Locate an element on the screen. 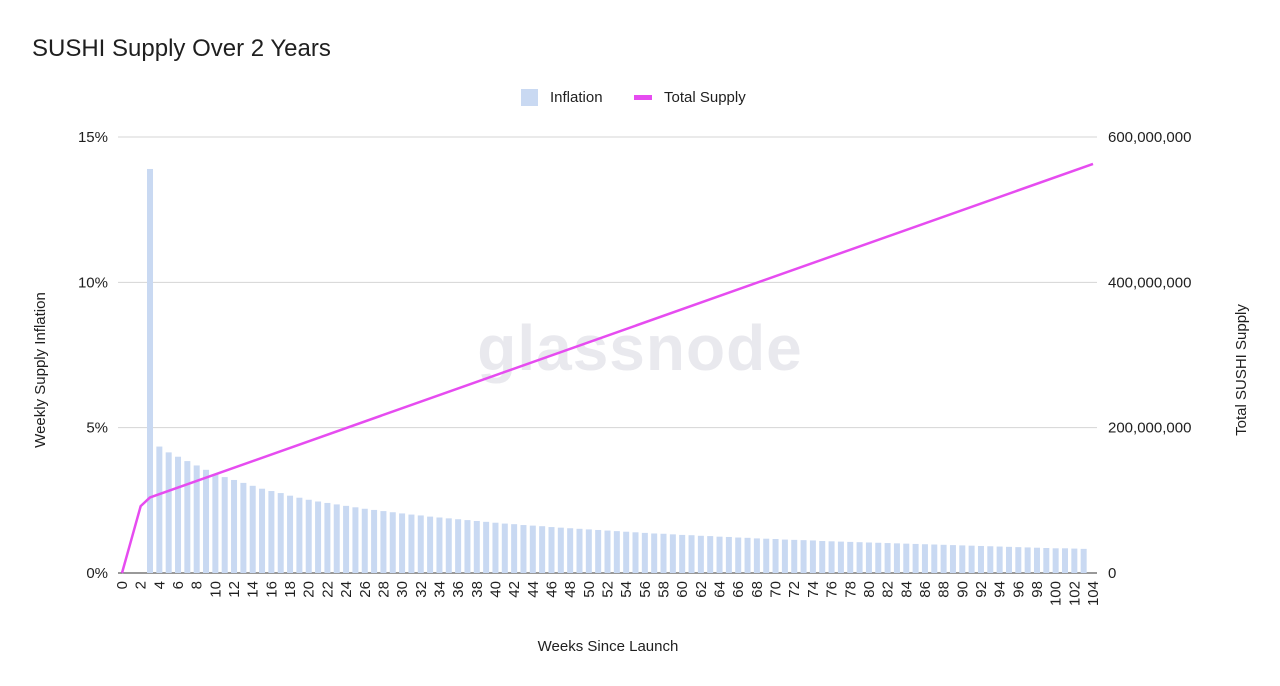 This screenshot has width=1280, height=686. x-tick-label: 102 is located at coordinates (1074, 593).